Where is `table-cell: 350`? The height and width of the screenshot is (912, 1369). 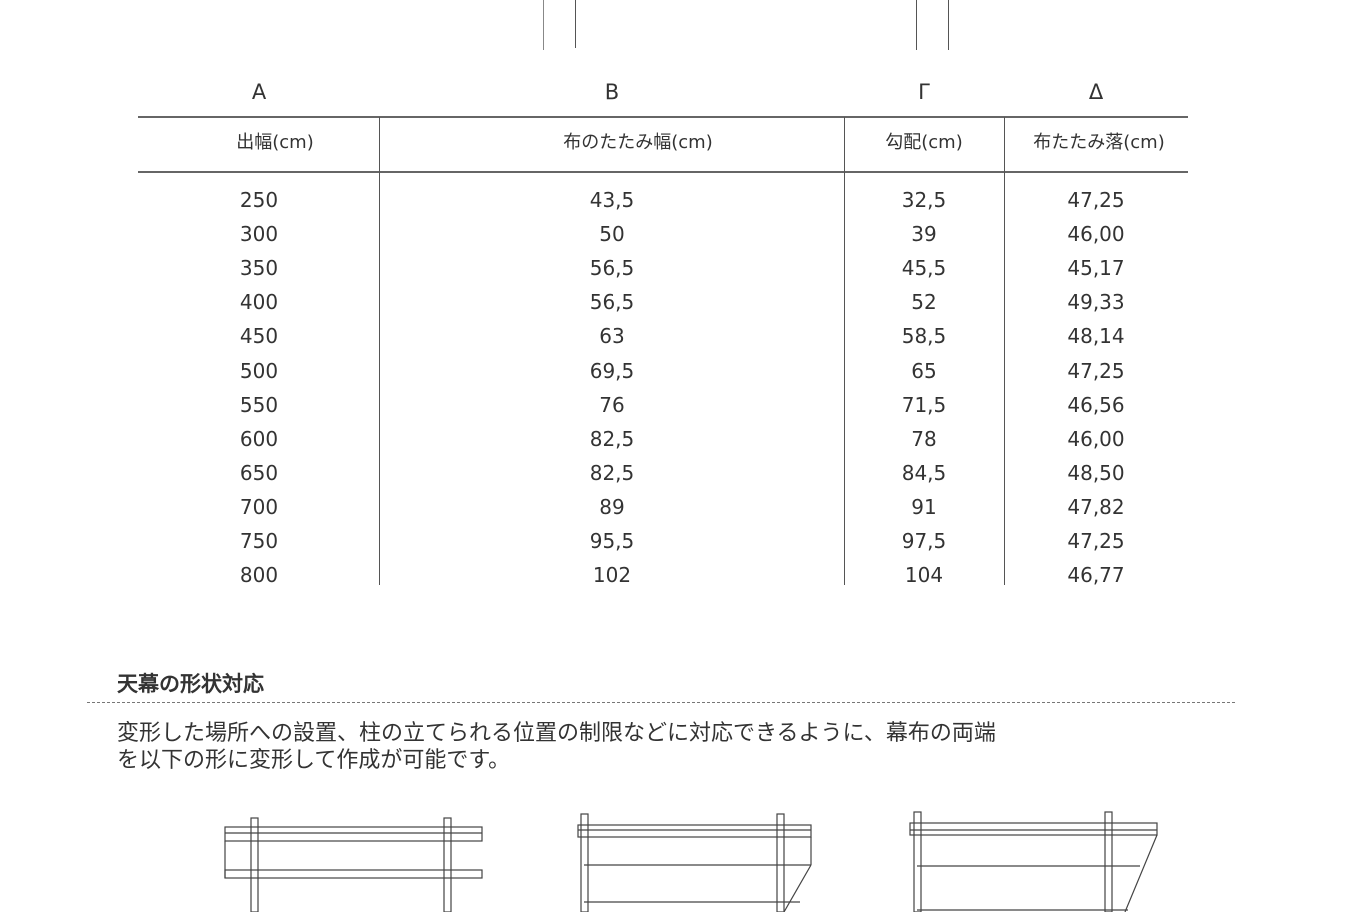
table-cell: 350 is located at coordinates (259, 268).